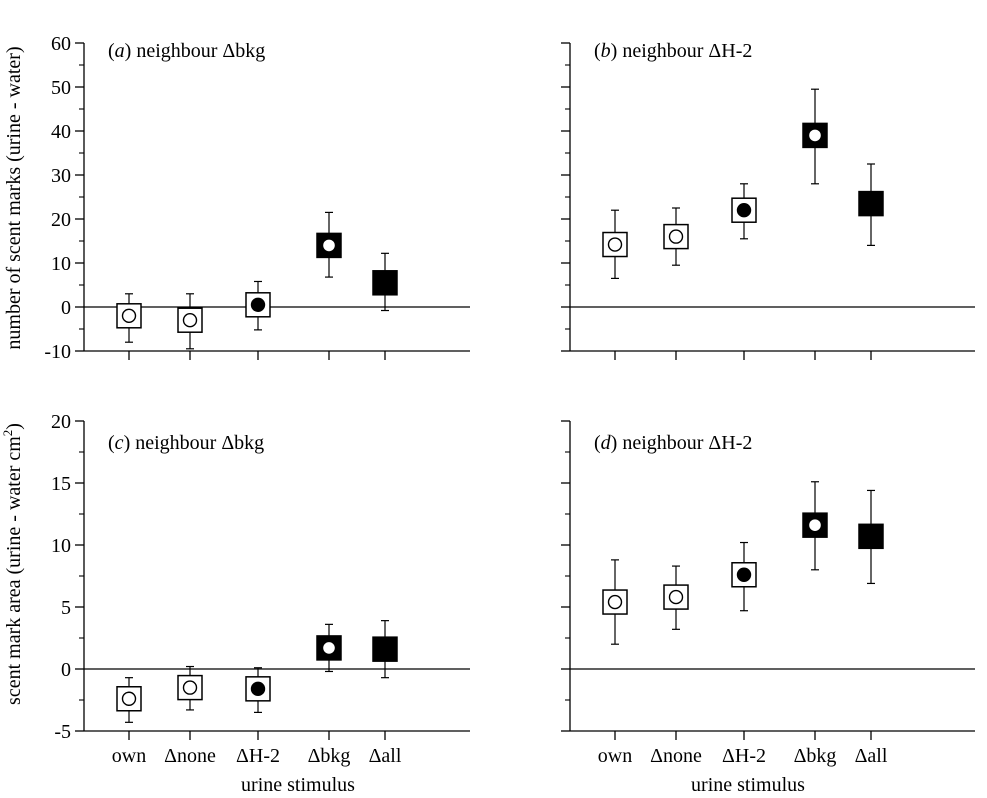 The height and width of the screenshot is (798, 987). Describe the element at coordinates (385, 756) in the screenshot. I see `panel-c-x-tick-label: Δall` at that location.